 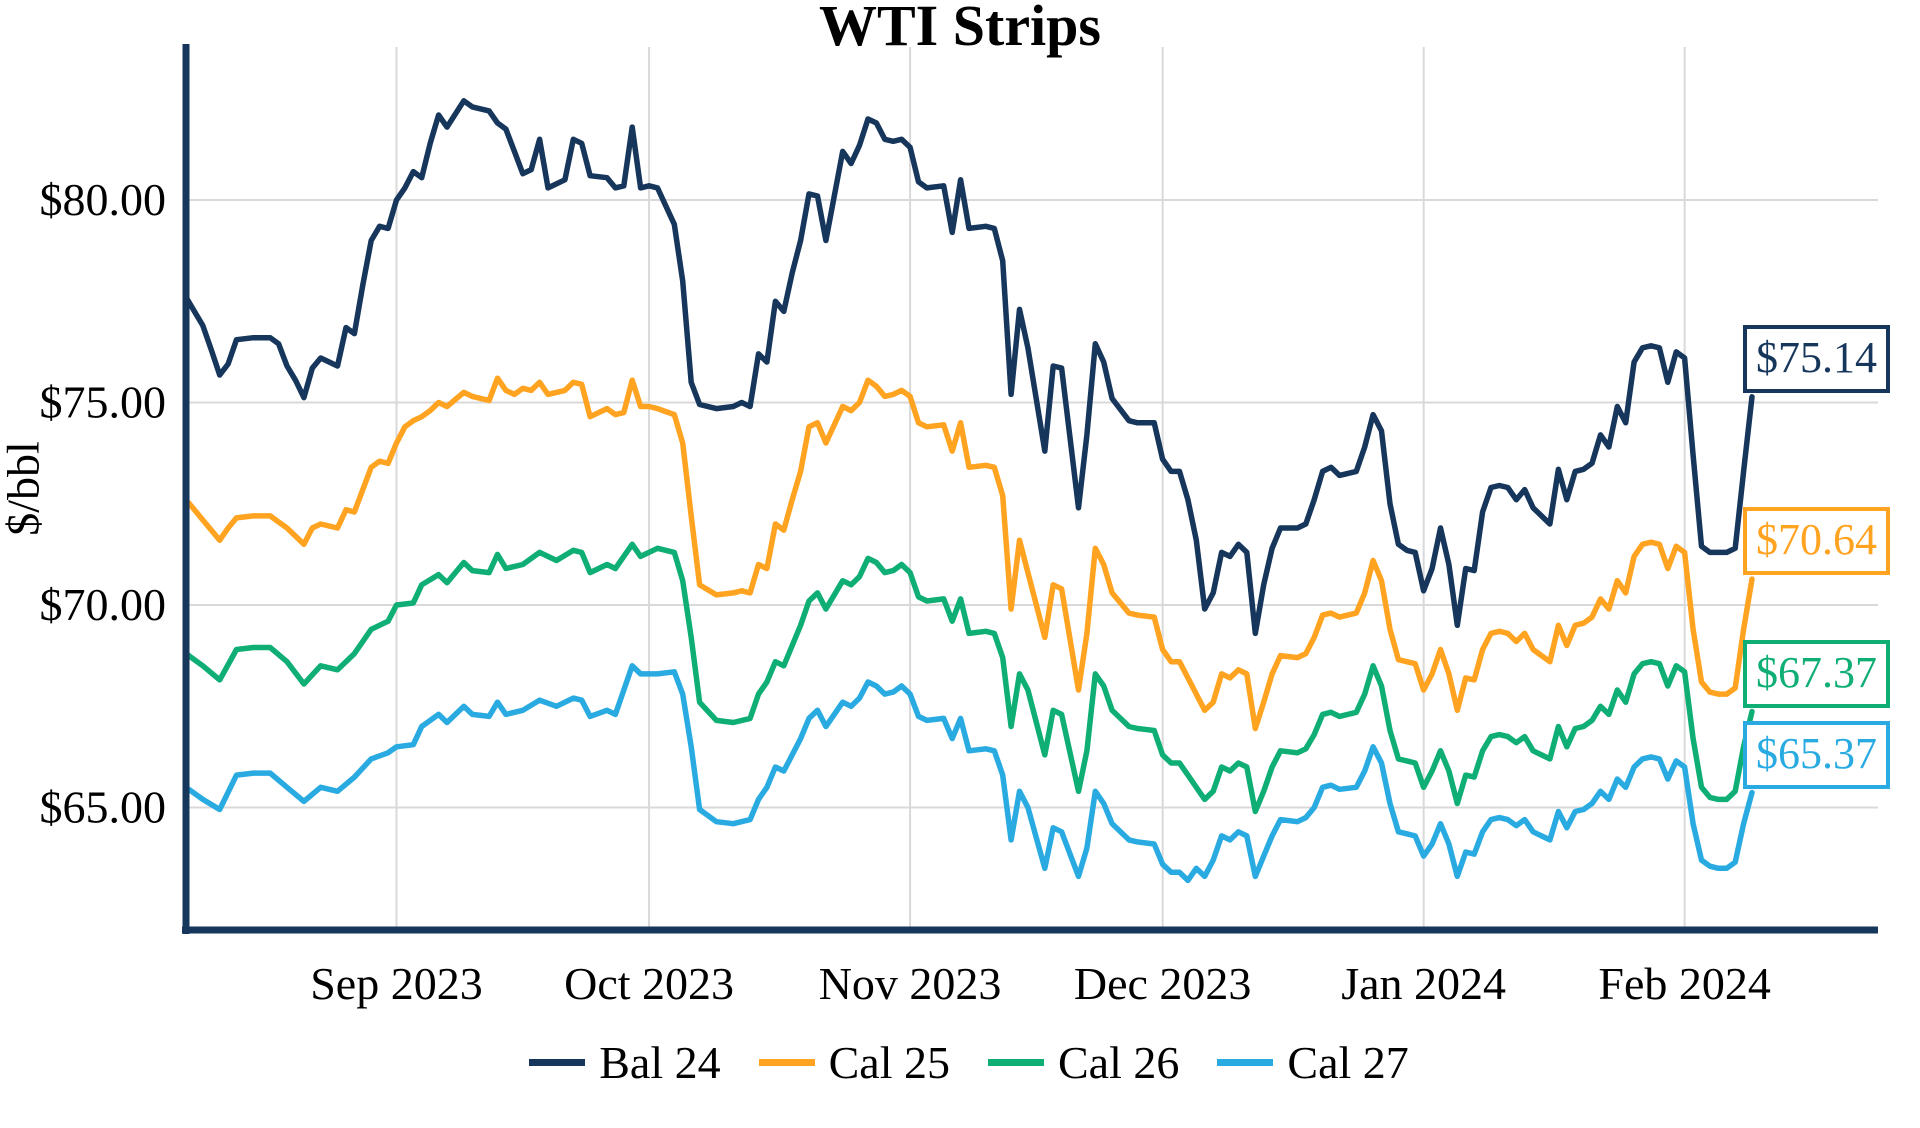 I want to click on legend-label-bal-24: Bal 24, so click(x=660, y=1062).